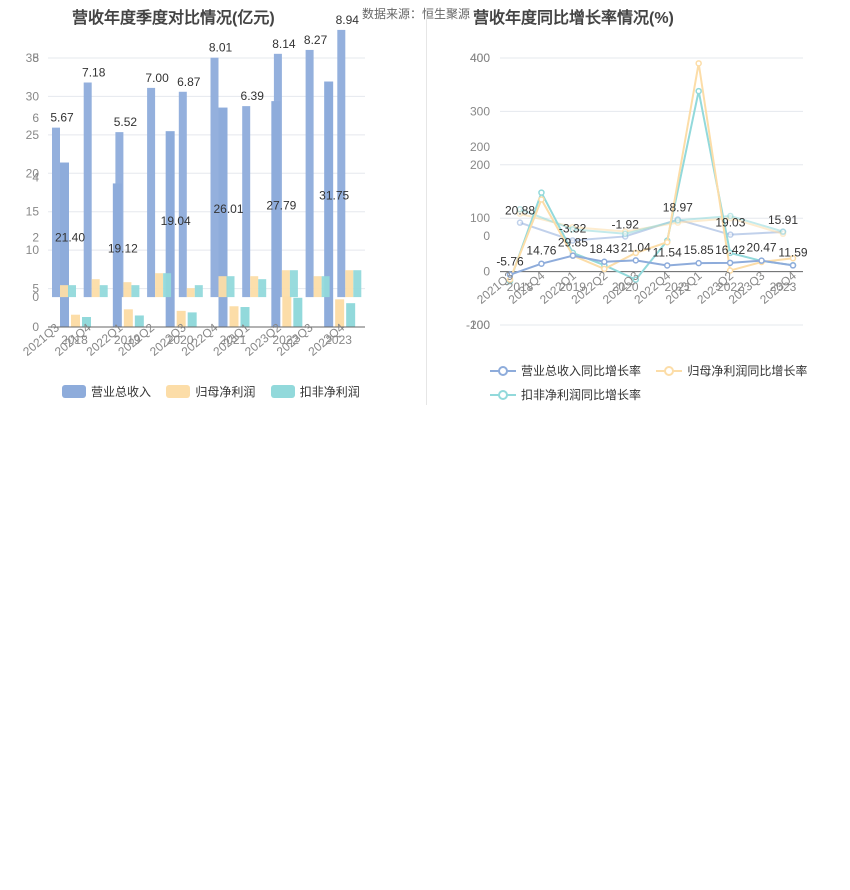 Image resolution: width=850 pixels, height=890 pixels. Describe the element at coordinates (35, 58) in the screenshot. I see `y-tick-label: 8` at that location.